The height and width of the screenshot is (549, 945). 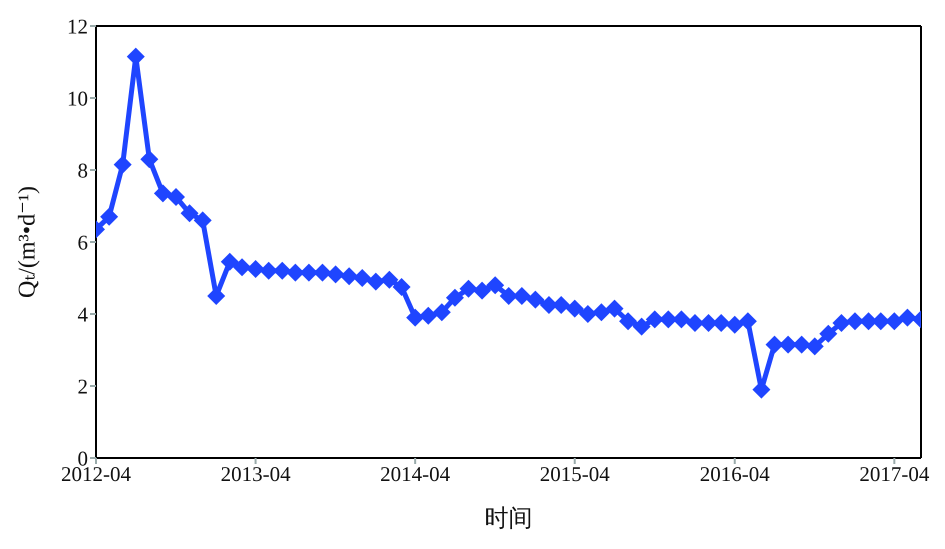 What do you see at coordinates (77, 98) in the screenshot?
I see `y-tick-label: 10` at bounding box center [77, 98].